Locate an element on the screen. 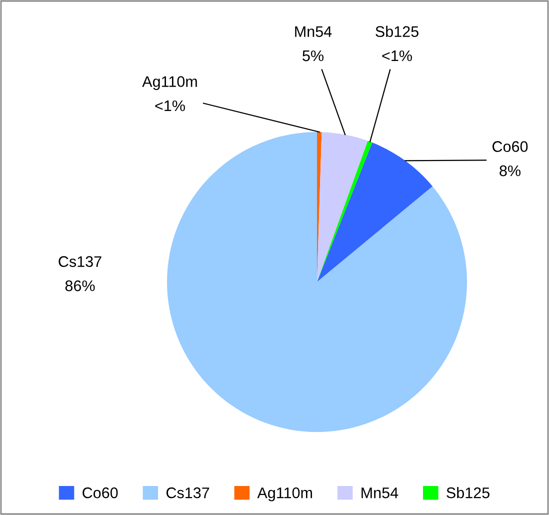 This screenshot has width=549, height=515. data-label: 8% is located at coordinates (510, 170).